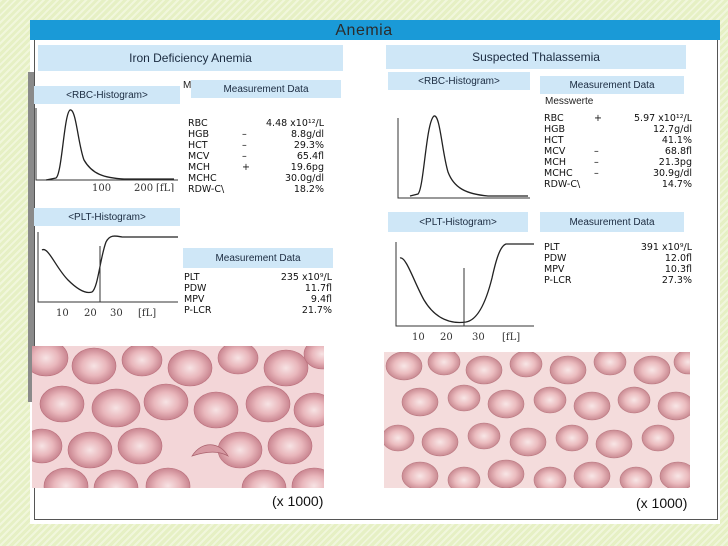 The width and height of the screenshot is (728, 546). What do you see at coordinates (622, 184) in the screenshot?
I see `table-row: RDW-C\ 14.7%` at bounding box center [622, 184].